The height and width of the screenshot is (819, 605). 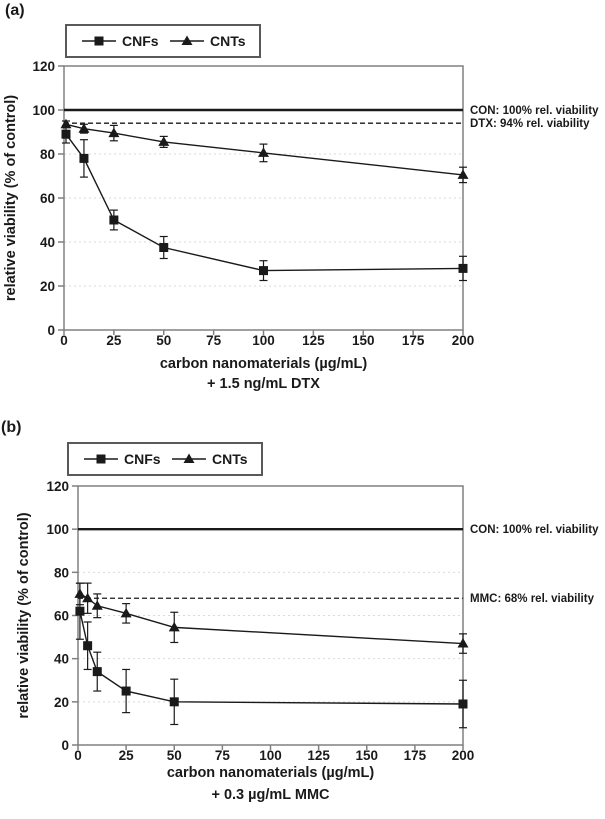 I want to click on x-axis-label-line2: + 1.5 ng/mL DTX, so click(x=263, y=384).